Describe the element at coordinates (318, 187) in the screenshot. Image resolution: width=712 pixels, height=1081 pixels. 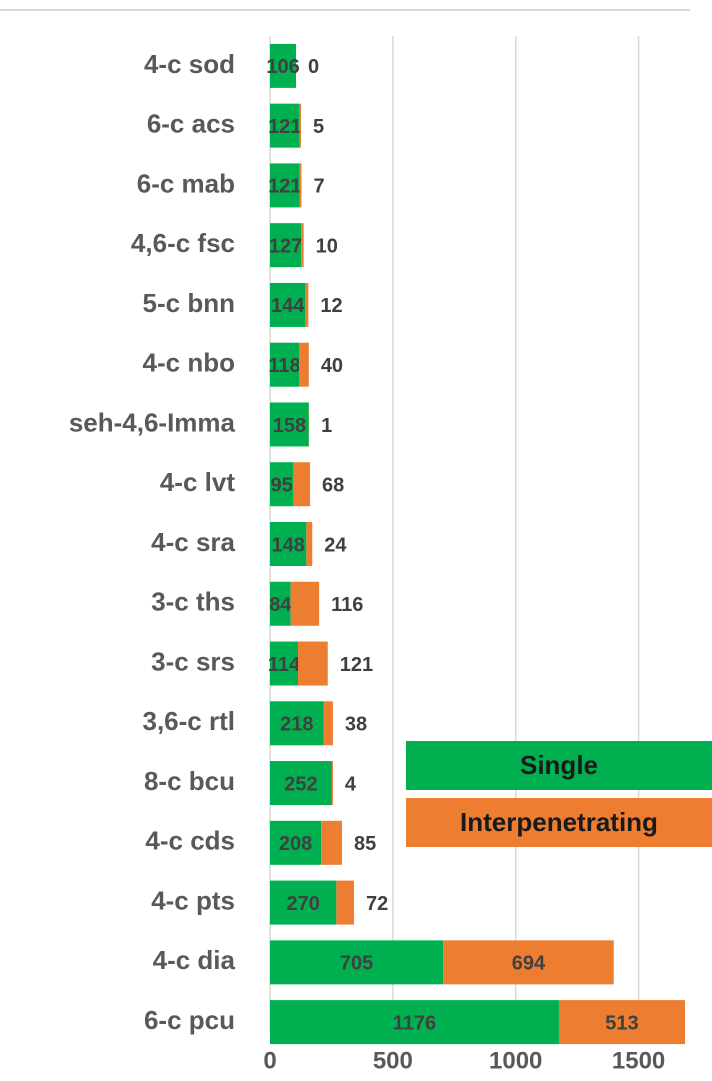
I see `data-label: 7` at that location.